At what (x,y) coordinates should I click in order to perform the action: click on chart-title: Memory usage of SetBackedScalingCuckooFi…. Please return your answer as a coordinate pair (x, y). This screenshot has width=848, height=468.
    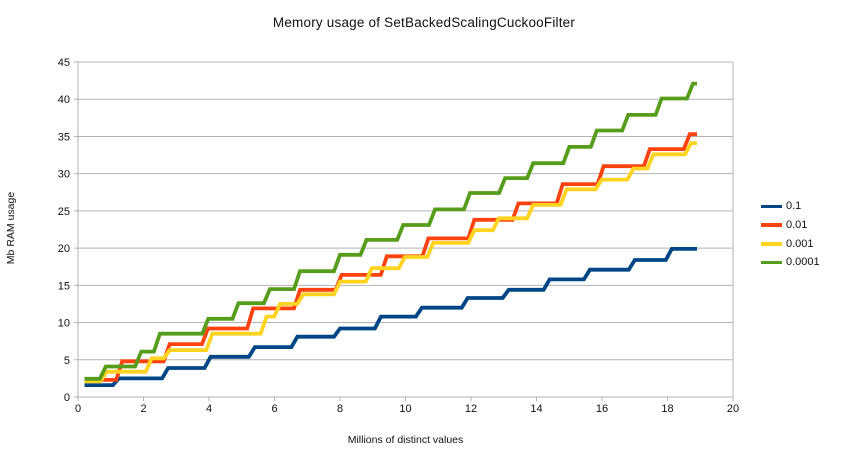
    Looking at the image, I should click on (424, 22).